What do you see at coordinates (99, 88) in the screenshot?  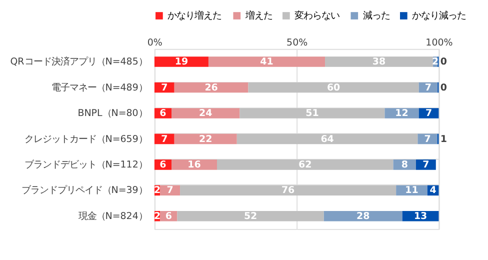 I see `y-tick-label: 電子マネー（N=489）` at bounding box center [99, 88].